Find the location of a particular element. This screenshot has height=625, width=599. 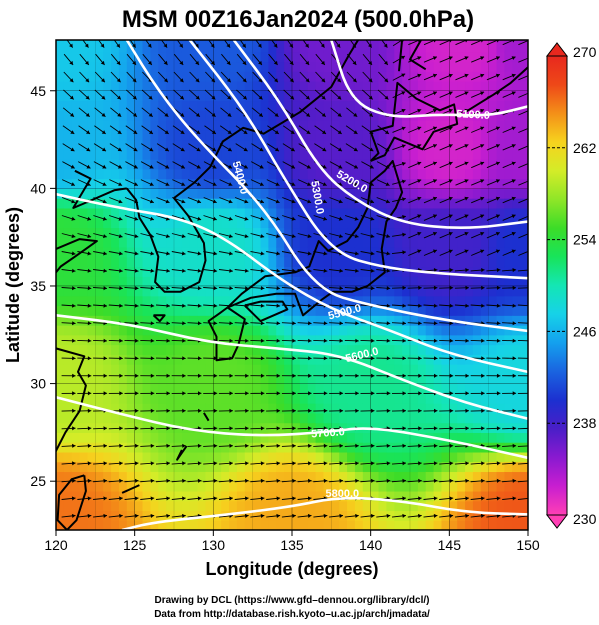

contour-line is located at coordinates (380, 134).